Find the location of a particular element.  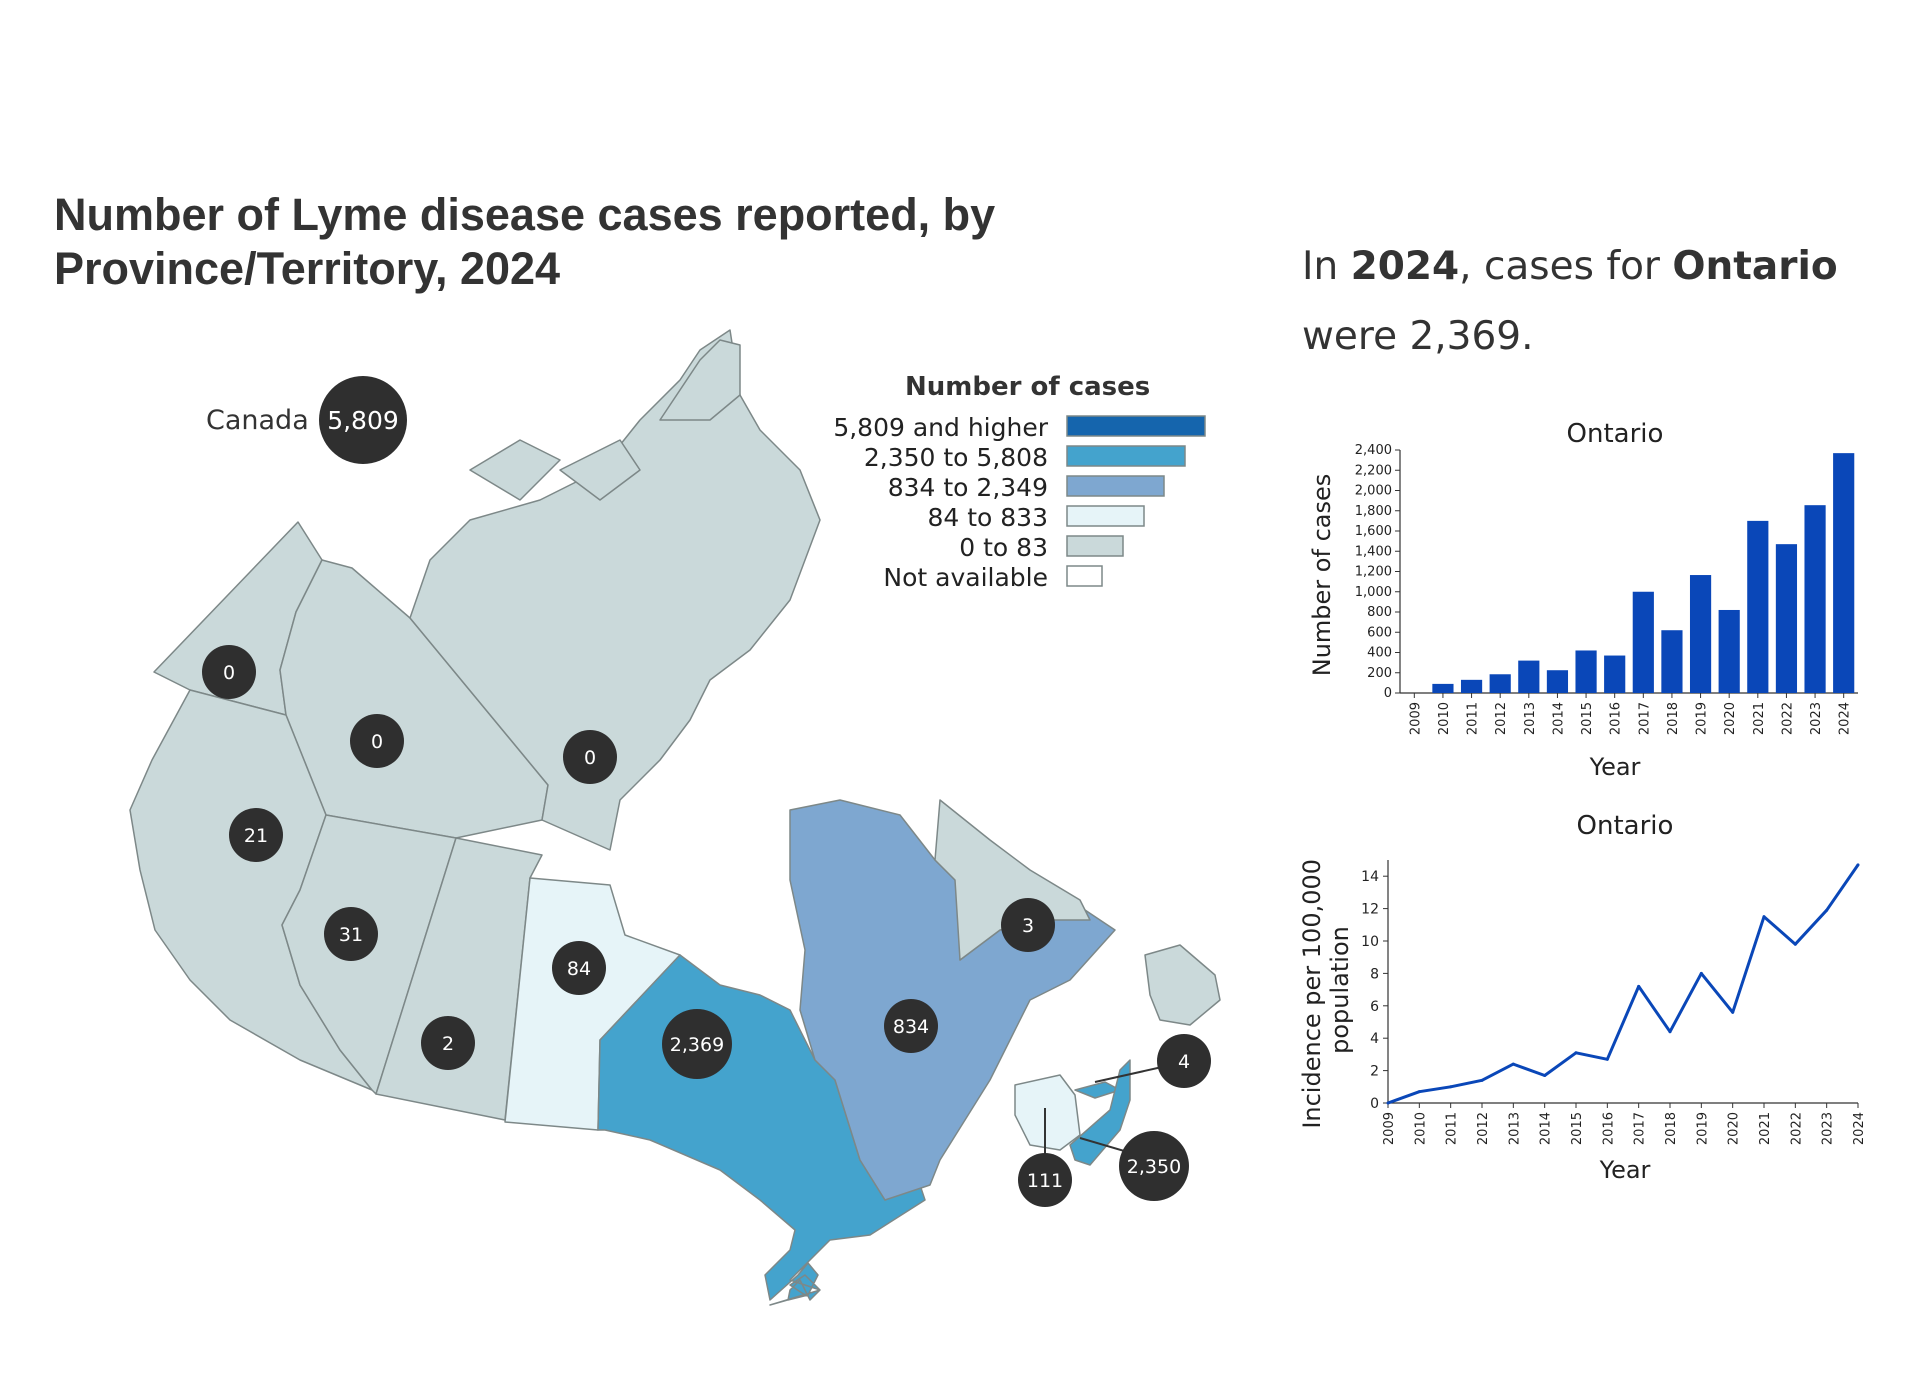

summary-middle: , cases for is located at coordinates (1566, 266).